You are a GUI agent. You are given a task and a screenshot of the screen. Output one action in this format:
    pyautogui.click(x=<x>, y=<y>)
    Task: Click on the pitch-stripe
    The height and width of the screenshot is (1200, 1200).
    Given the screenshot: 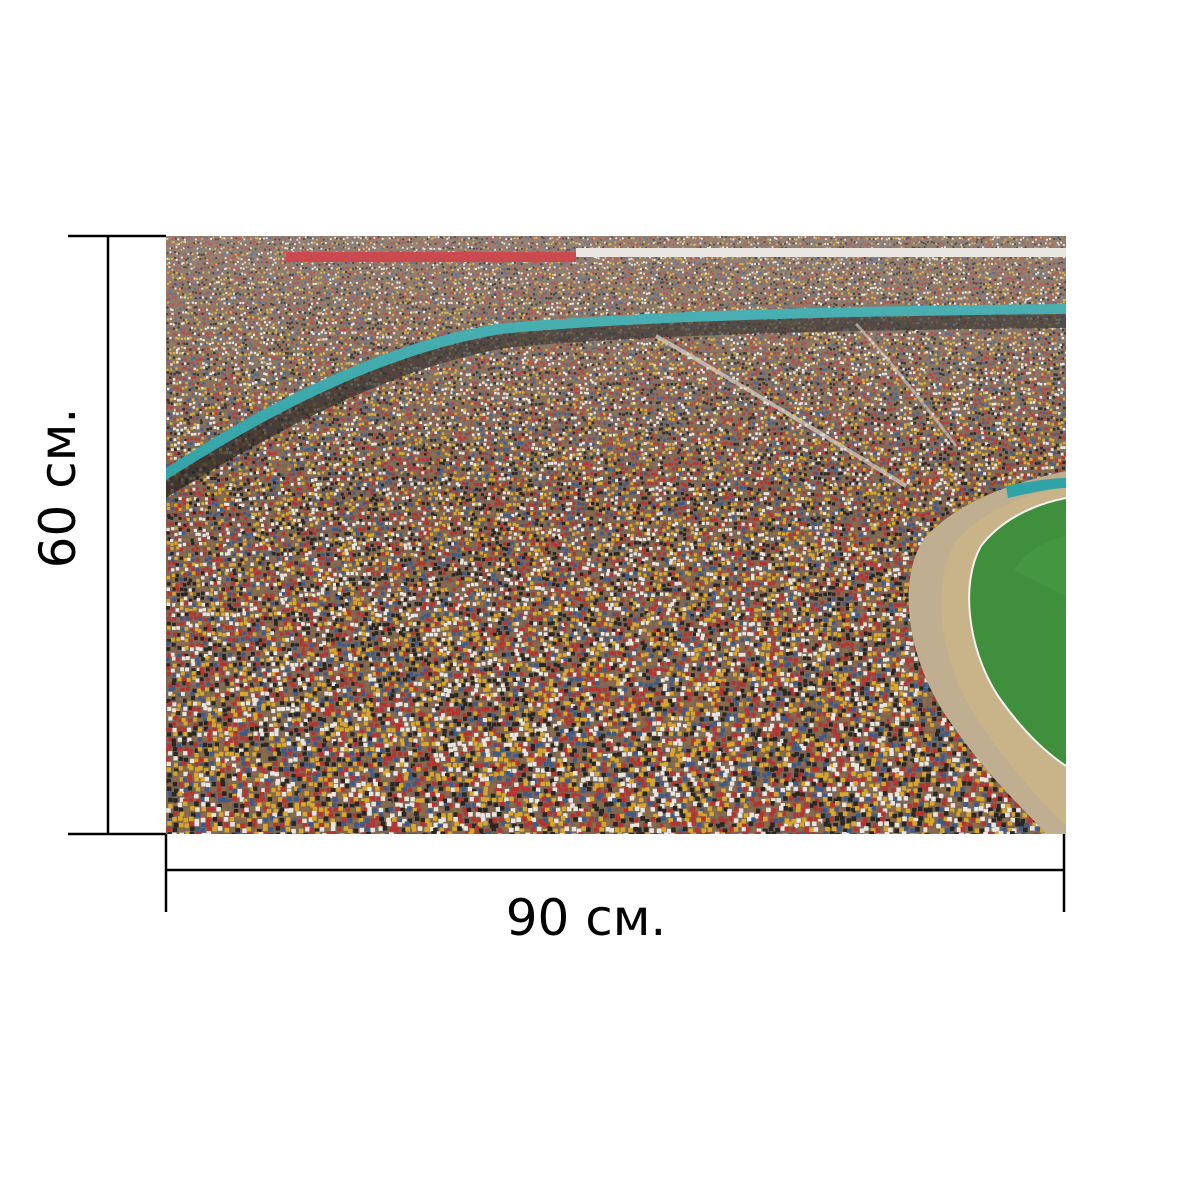 What is the action you would take?
    pyautogui.click(x=1040, y=566)
    